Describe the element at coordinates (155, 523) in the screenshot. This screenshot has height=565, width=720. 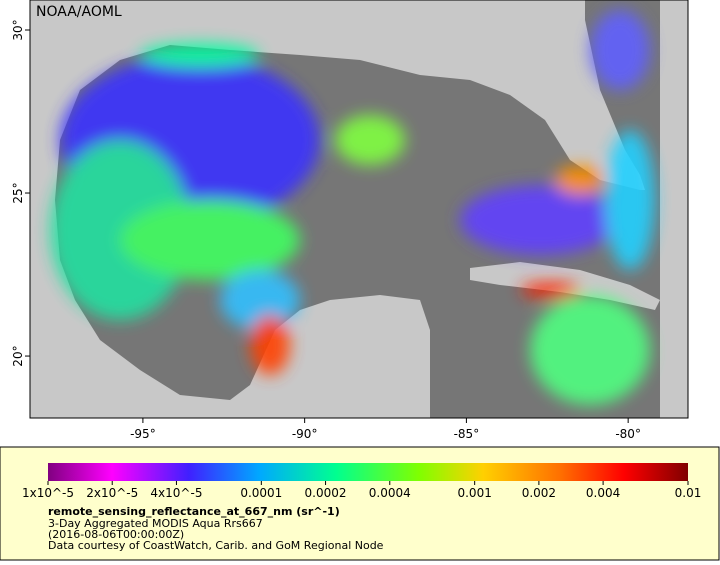
I see `caption-line: 3-Day Aggregated MODIS Aqua Rrs667` at that location.